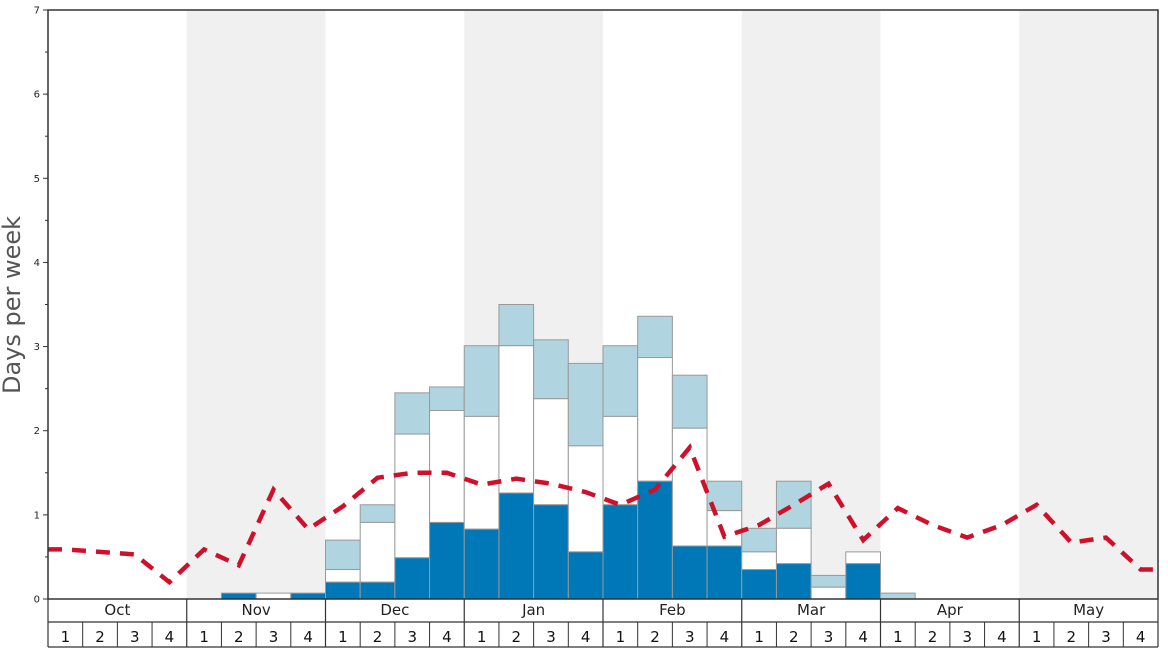  Describe the element at coordinates (1088, 610) in the screenshot. I see `month-label-may: May` at that location.